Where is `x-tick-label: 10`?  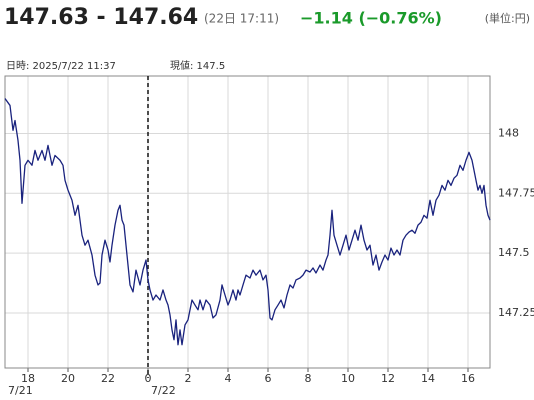
x-tick-label: 10 is located at coordinates (348, 378).